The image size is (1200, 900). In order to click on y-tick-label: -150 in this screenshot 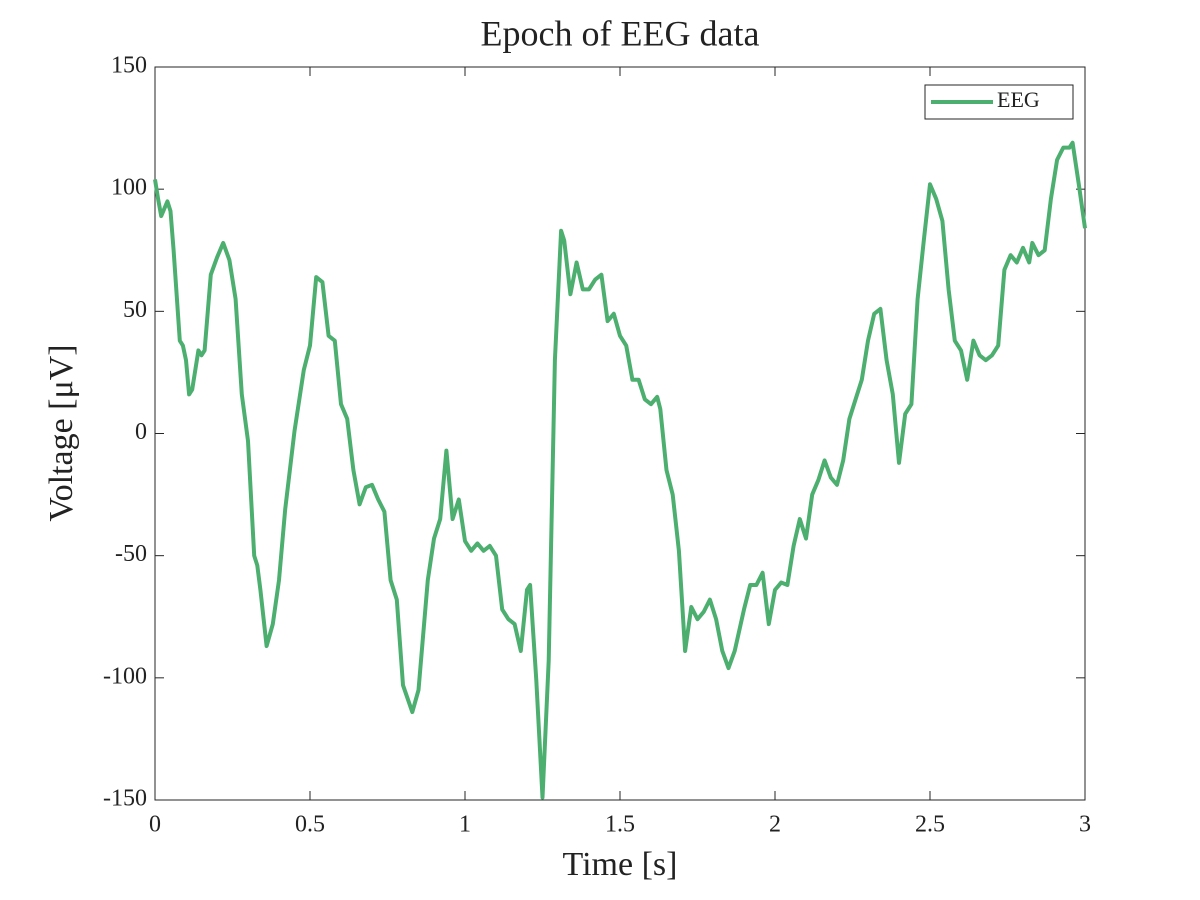, I will do `click(125, 799)`.